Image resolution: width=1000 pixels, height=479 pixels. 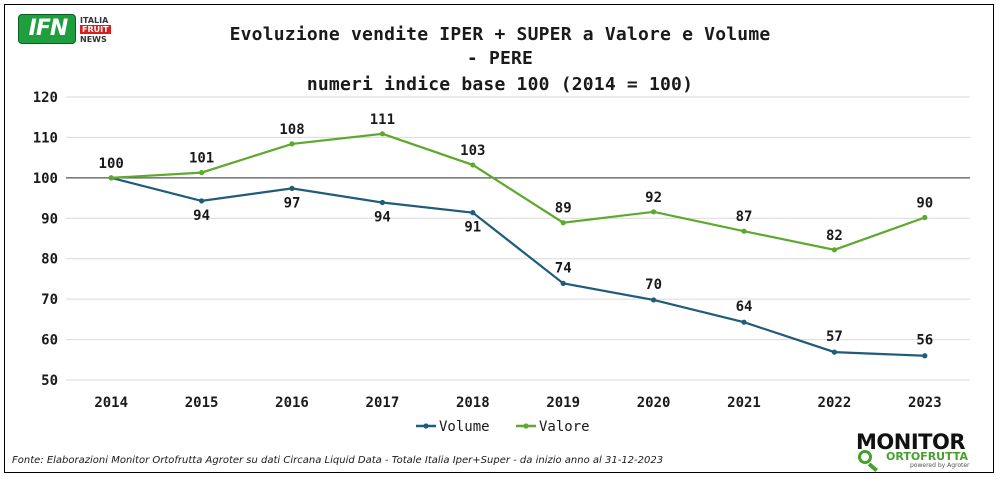 I want to click on x-tick-label: 2019, so click(x=563, y=403).